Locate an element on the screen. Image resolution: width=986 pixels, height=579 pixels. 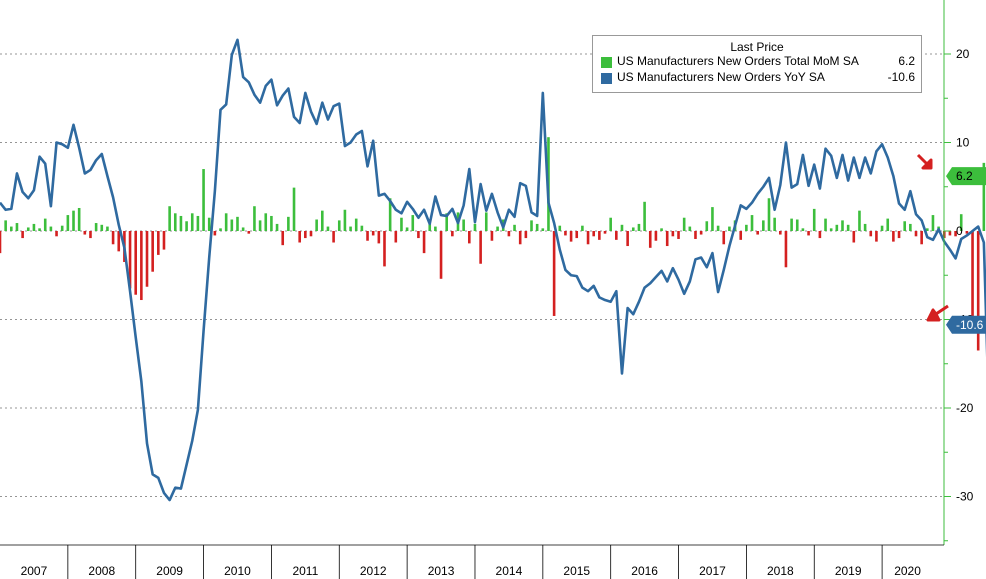
x-tick-label: 2015 is located at coordinates (576, 571).